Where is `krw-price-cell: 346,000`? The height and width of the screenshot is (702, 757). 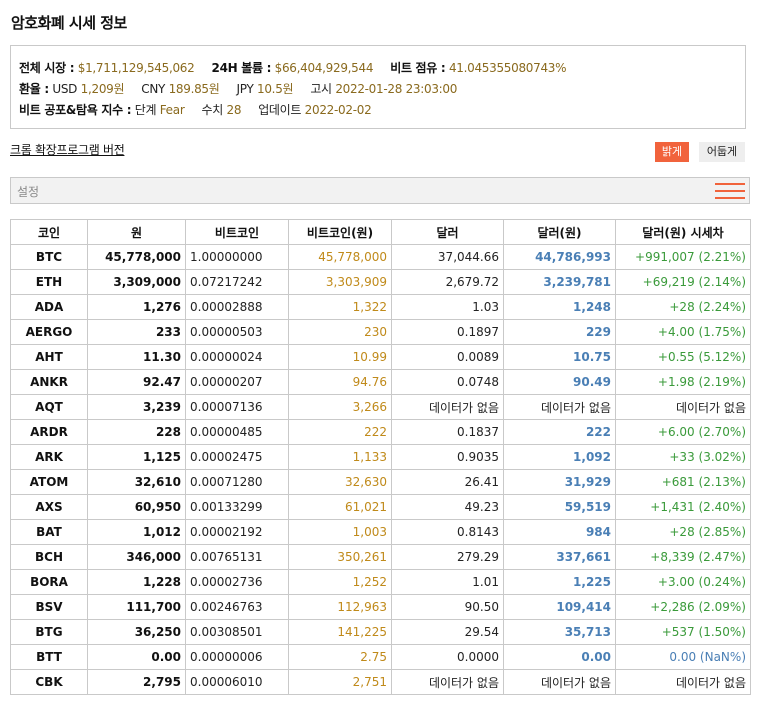
krw-price-cell: 346,000 is located at coordinates (136, 557).